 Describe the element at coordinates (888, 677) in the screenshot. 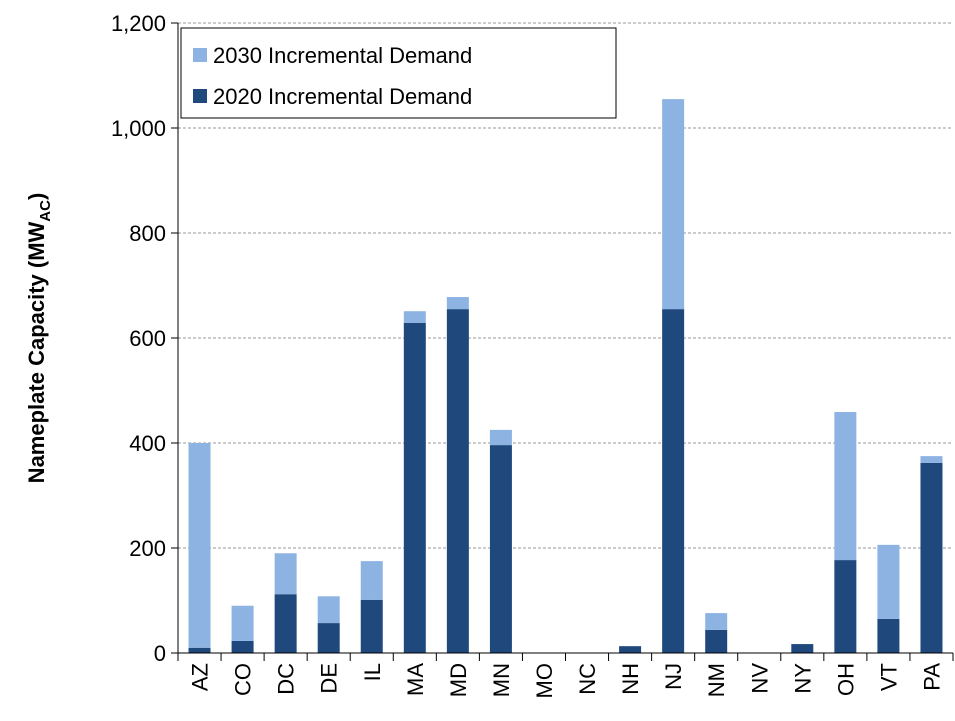

I see `x-tick-label: VT` at that location.